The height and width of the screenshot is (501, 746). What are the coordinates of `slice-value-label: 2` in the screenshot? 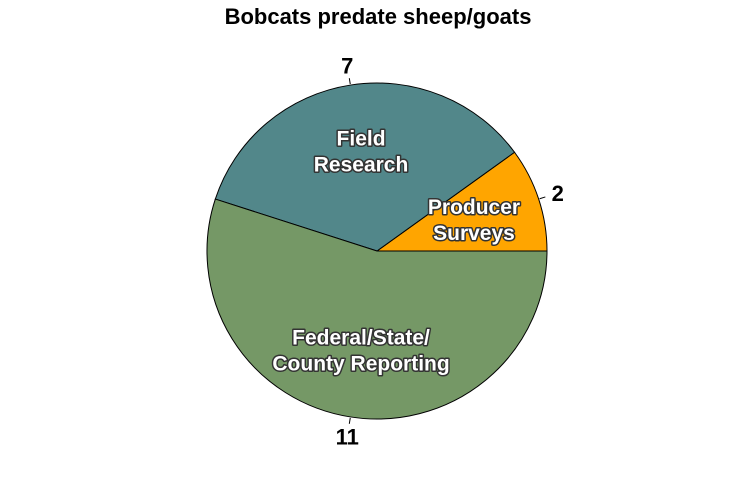 It's located at (558, 193).